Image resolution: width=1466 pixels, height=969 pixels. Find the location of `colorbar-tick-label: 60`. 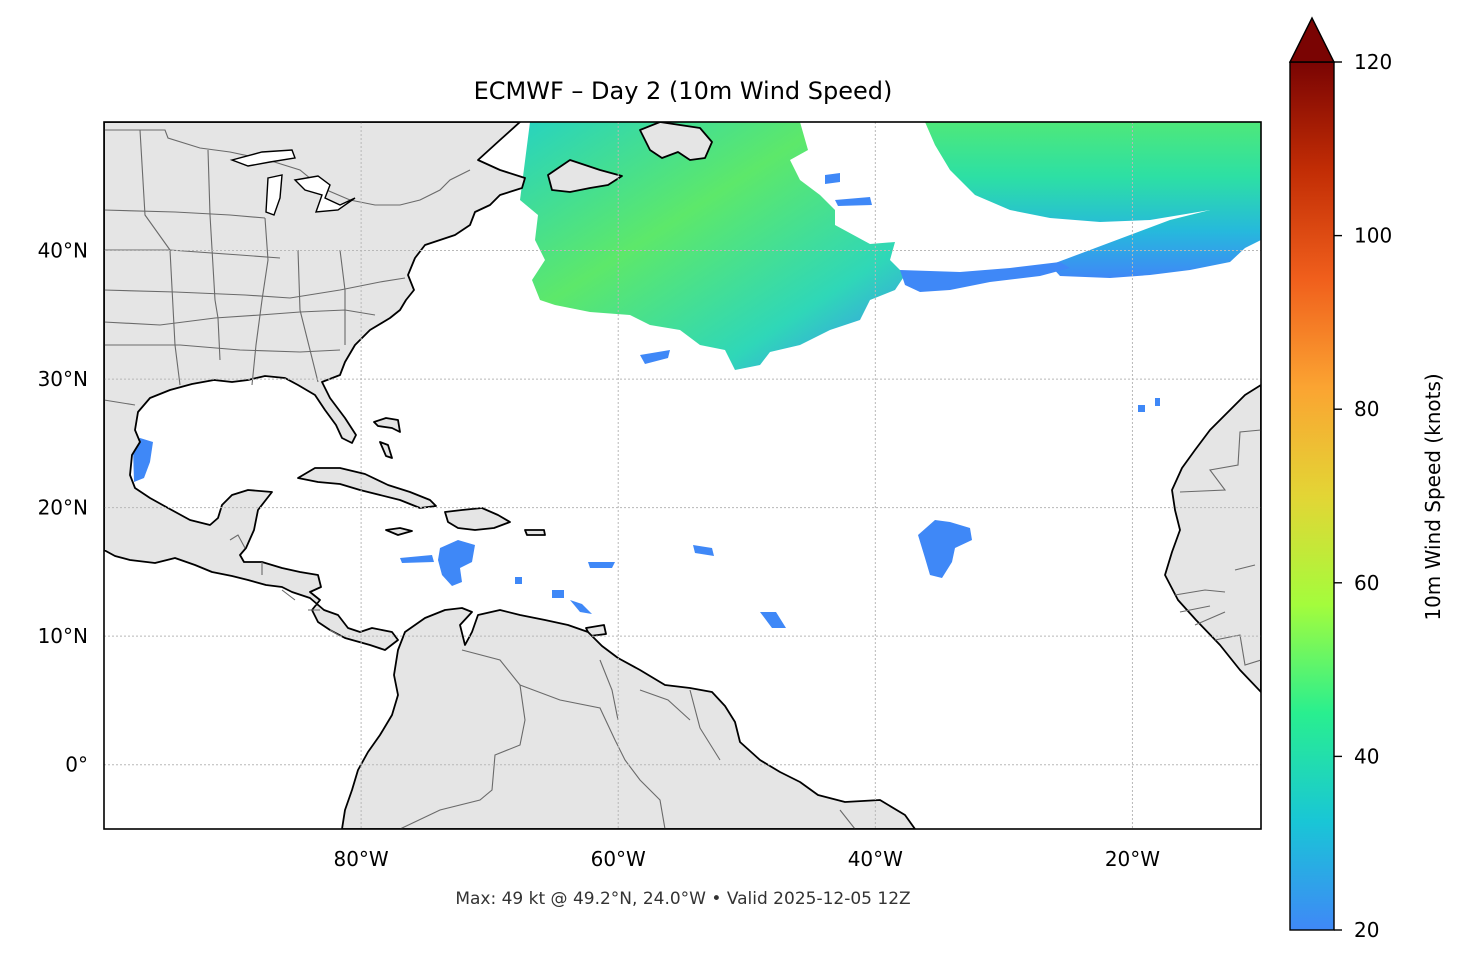

colorbar-tick-label: 60 is located at coordinates (1366, 583).